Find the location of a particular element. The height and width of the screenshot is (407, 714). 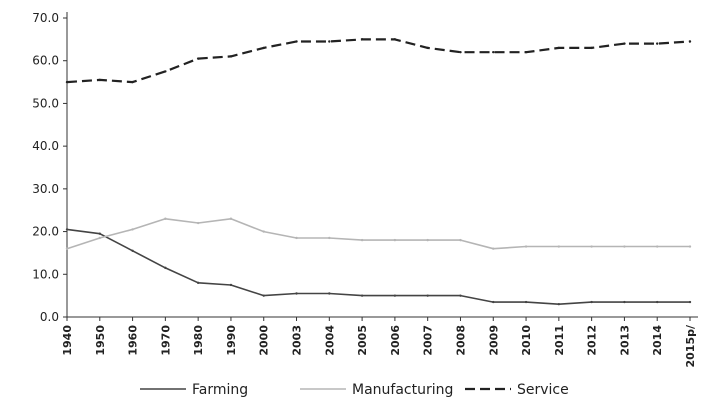

legend-label: Farming is located at coordinates (220, 390).